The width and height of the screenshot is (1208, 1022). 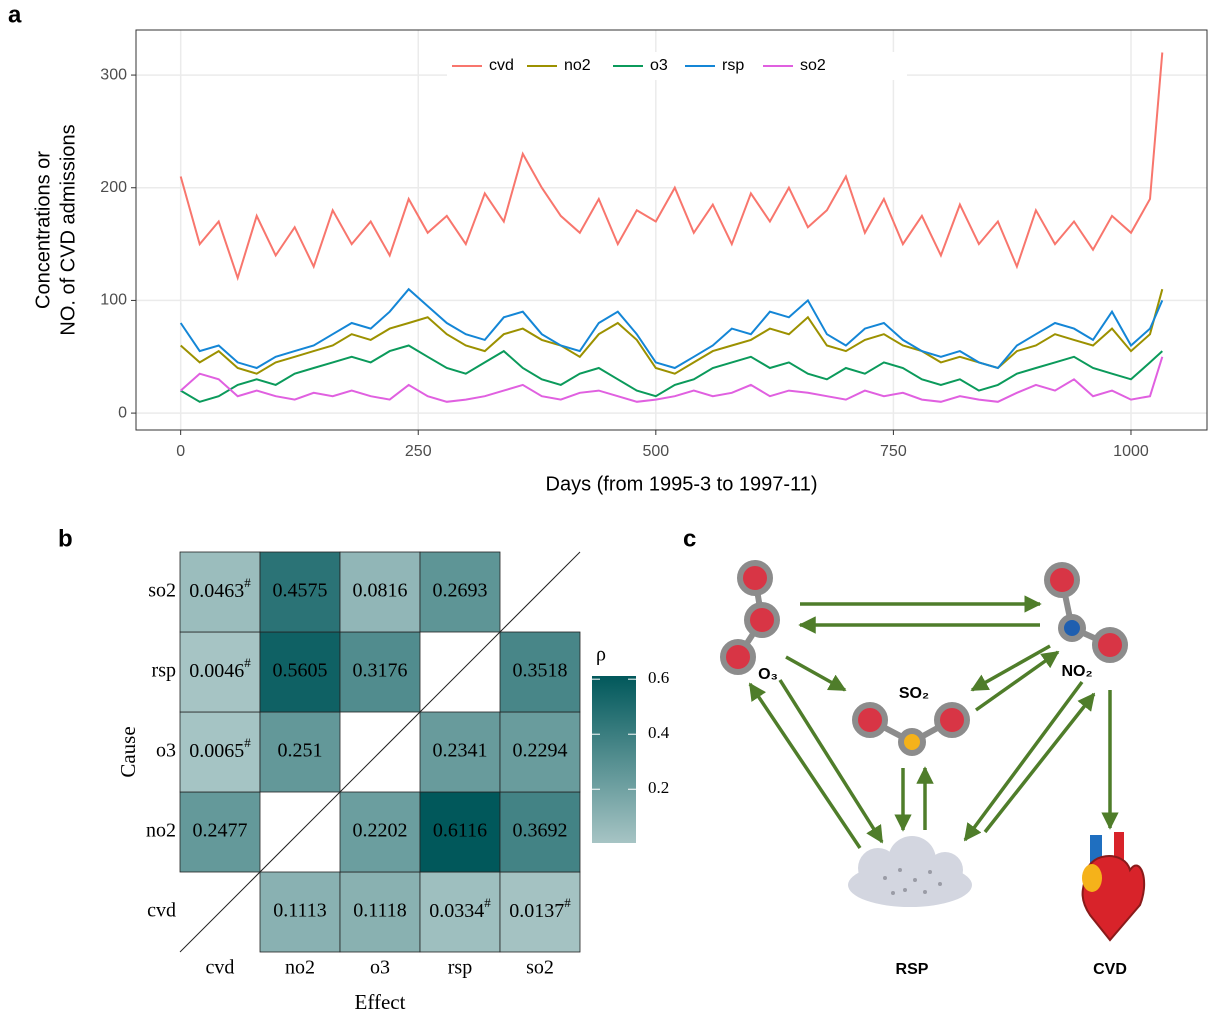 What do you see at coordinates (601, 655) in the screenshot?
I see `legend-title: ρ` at bounding box center [601, 655].